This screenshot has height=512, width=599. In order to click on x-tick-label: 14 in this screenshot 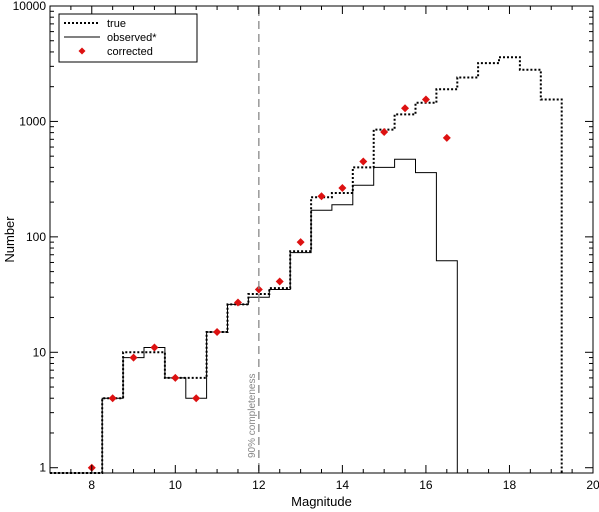, I will do `click(343, 485)`.